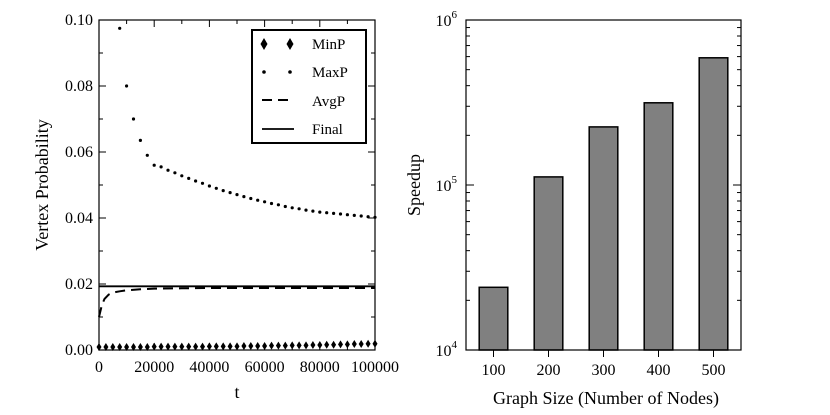 This screenshot has height=415, width=830. I want to click on left-legend: MinP MaxP AvgP Final, so click(309, 86).